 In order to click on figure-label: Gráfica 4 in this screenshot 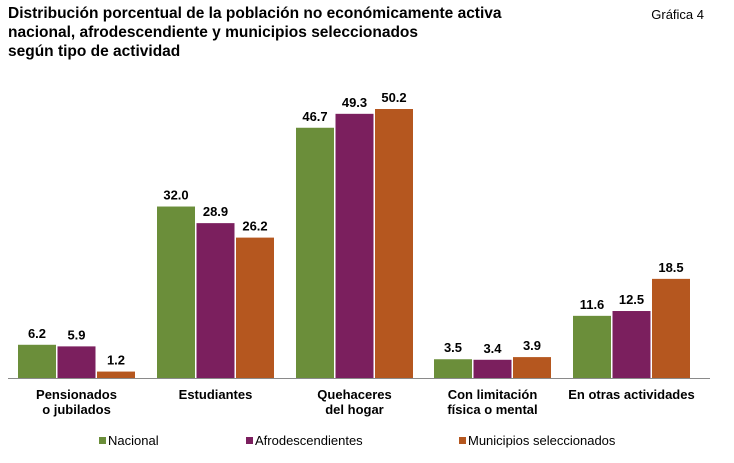, I will do `click(677, 14)`.